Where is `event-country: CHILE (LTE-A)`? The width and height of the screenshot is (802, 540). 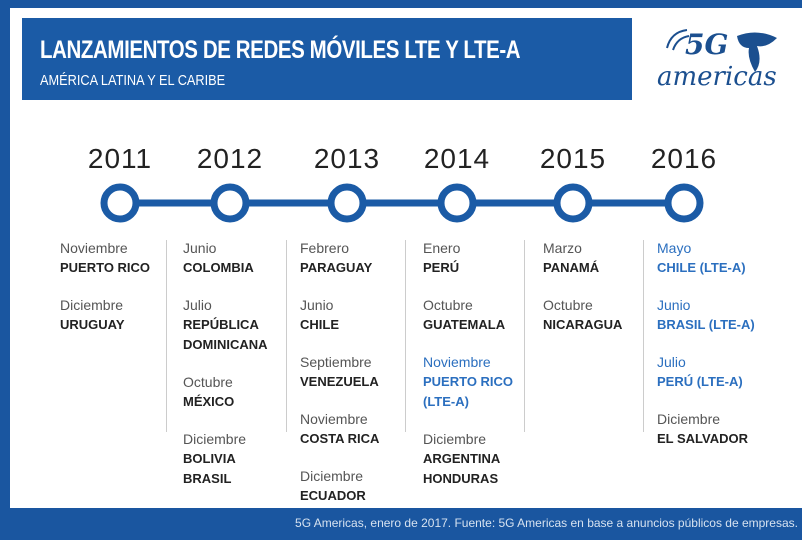 event-country: CHILE (LTE-A) is located at coordinates (701, 267).